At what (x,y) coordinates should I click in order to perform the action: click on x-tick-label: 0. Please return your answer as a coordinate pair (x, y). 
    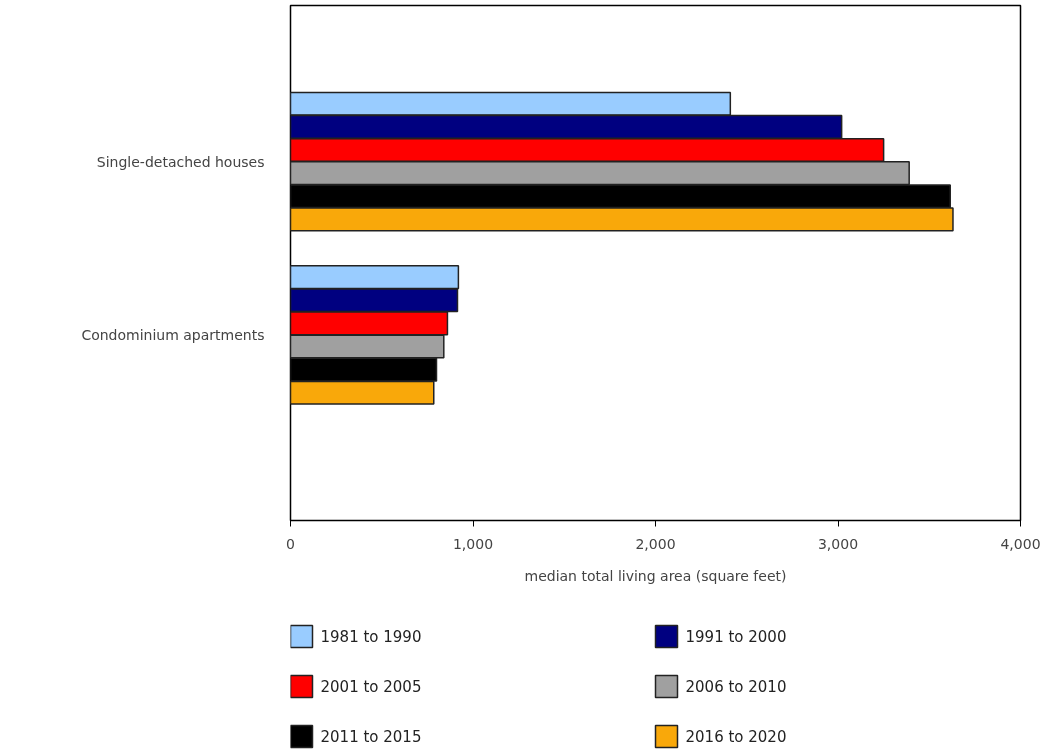
    Looking at the image, I should click on (290, 543).